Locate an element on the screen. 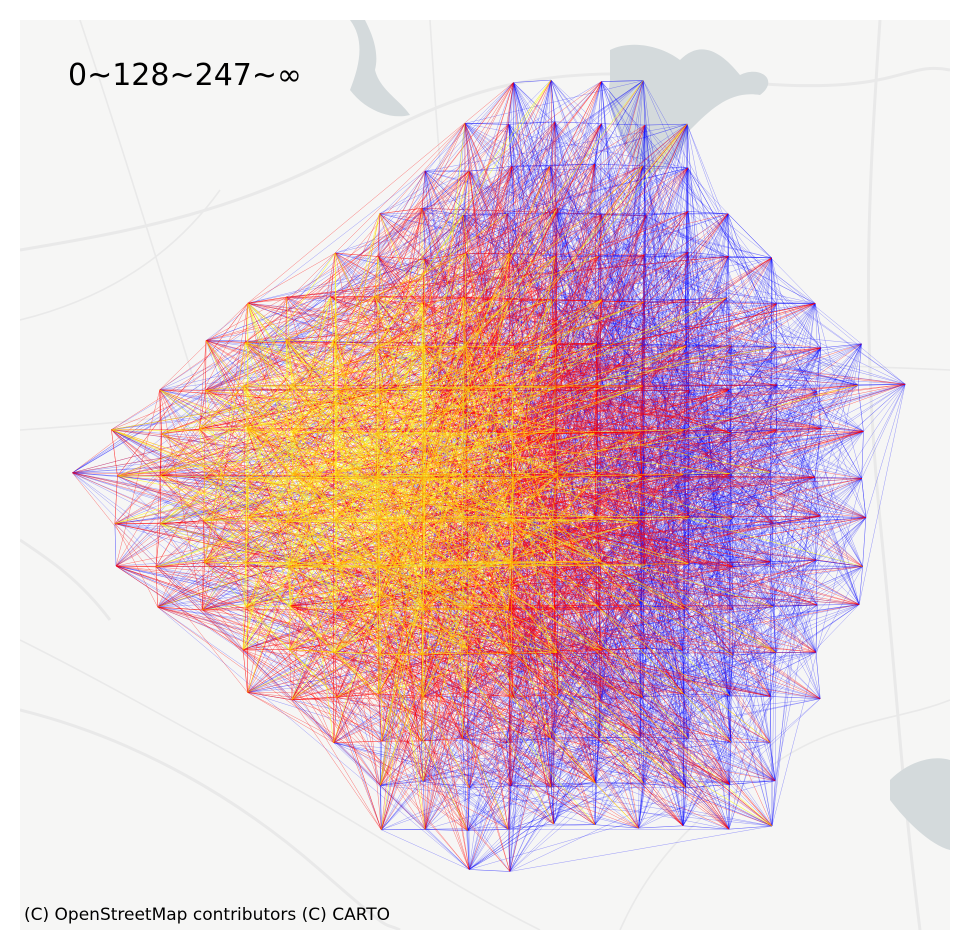  reservoir-water is located at coordinates (689, 108).